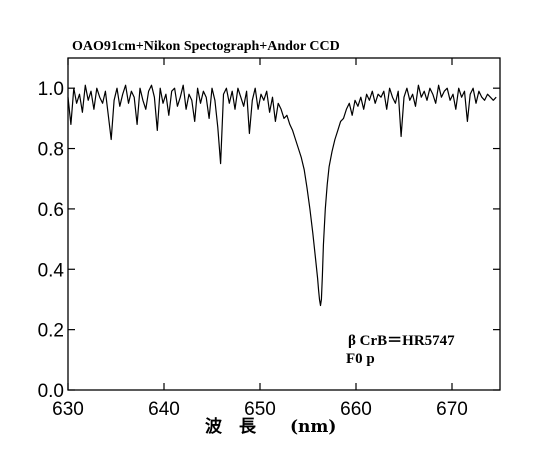 The image size is (533, 471). I want to click on x-tick-label: 650, so click(260, 409).